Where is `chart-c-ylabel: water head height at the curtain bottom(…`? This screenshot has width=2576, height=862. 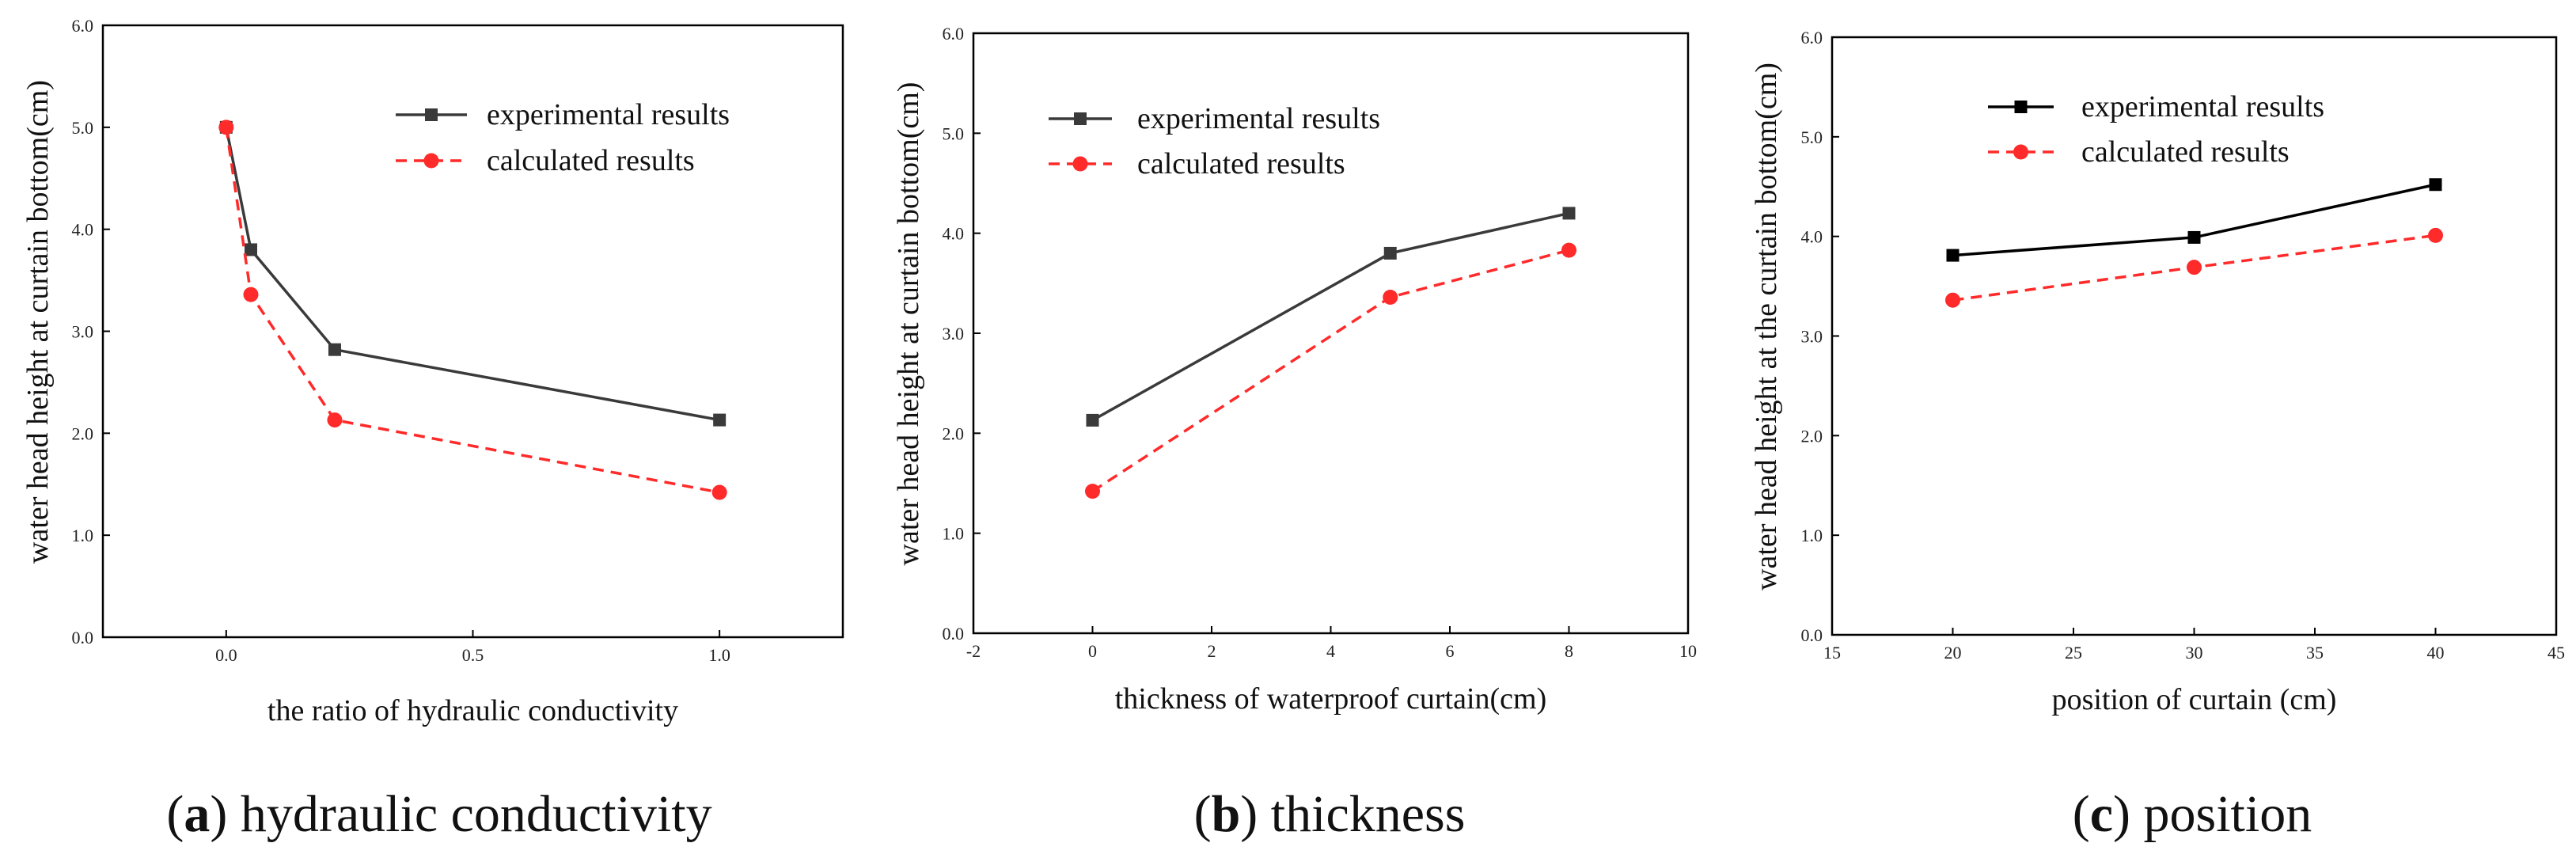
chart-c-ylabel: water head height at the curtain bottom(… is located at coordinates (1766, 327).